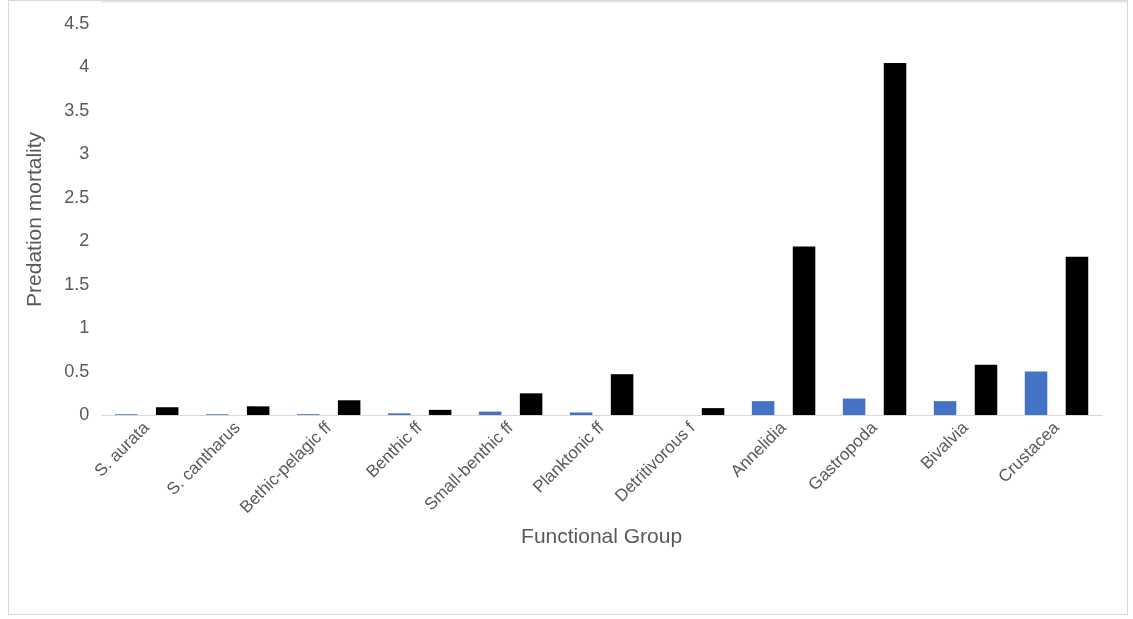  What do you see at coordinates (77, 22) in the screenshot?
I see `y-tick-label: 4.5` at bounding box center [77, 22].